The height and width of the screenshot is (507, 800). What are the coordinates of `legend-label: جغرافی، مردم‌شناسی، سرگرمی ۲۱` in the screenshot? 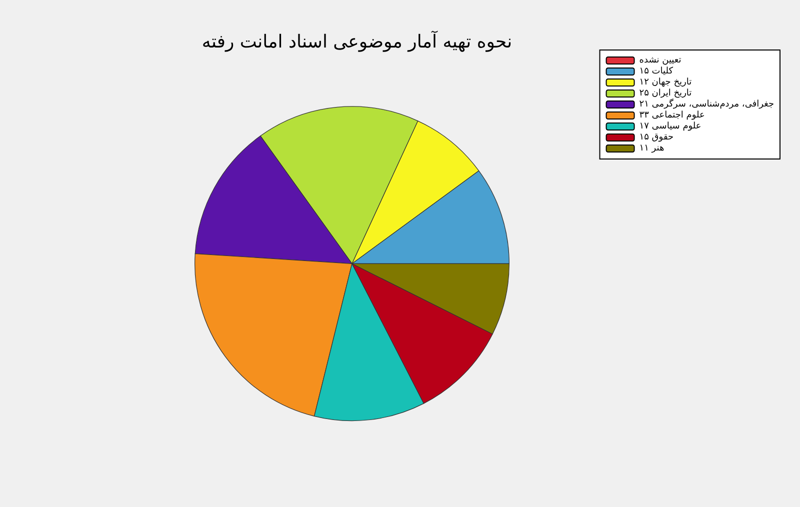 It's located at (706, 104).